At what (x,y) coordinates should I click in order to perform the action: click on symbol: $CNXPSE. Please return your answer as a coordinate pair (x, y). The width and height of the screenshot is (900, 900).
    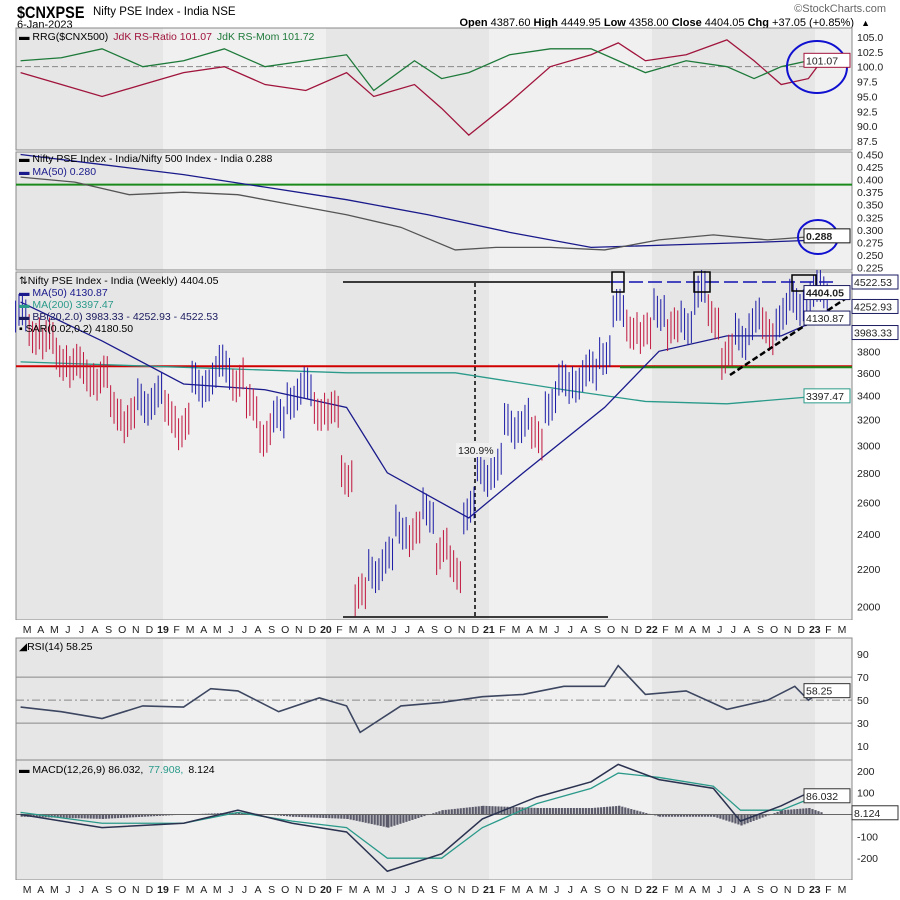
    Looking at the image, I should click on (51, 12).